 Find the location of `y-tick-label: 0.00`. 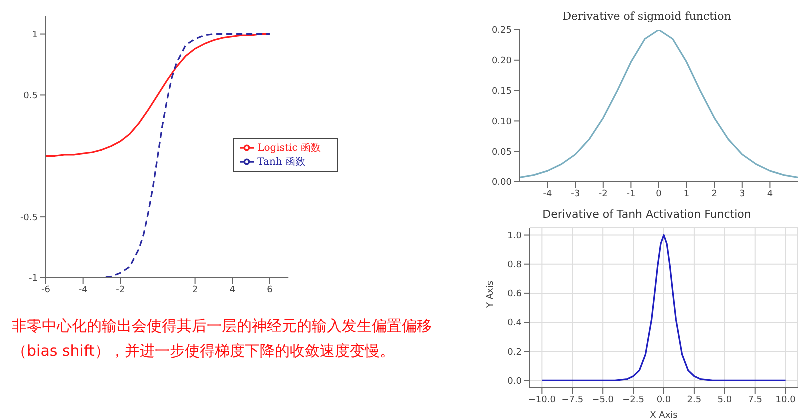

y-tick-label: 0.00 is located at coordinates (502, 183).